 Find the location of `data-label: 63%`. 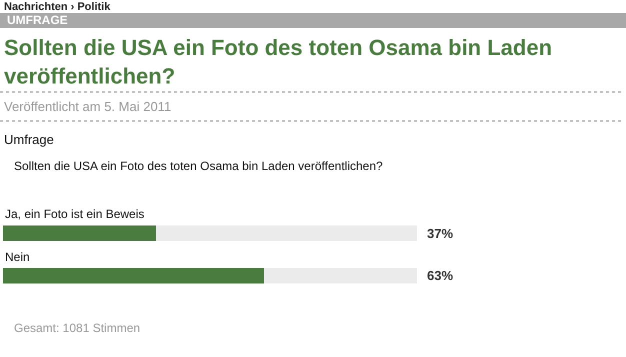

data-label: 63% is located at coordinates (440, 275).